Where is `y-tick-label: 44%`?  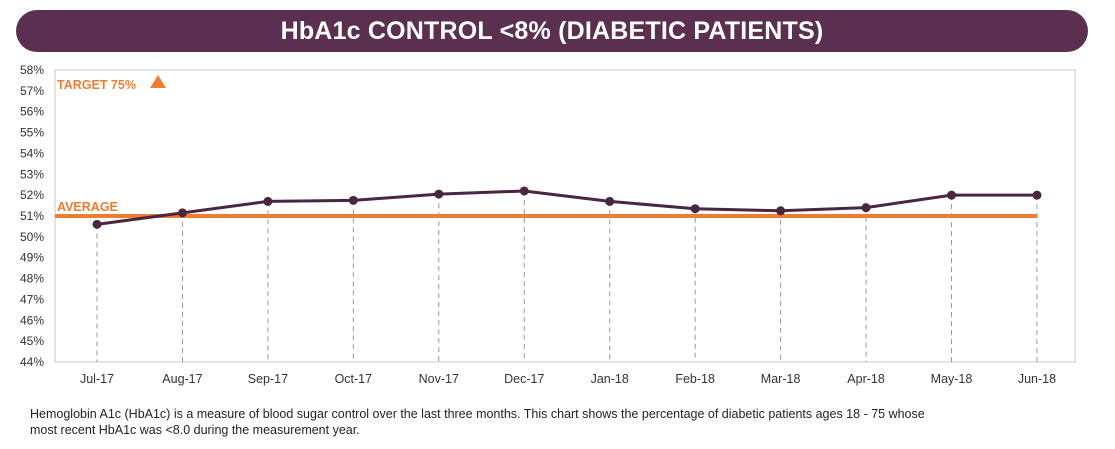 y-tick-label: 44% is located at coordinates (32, 362).